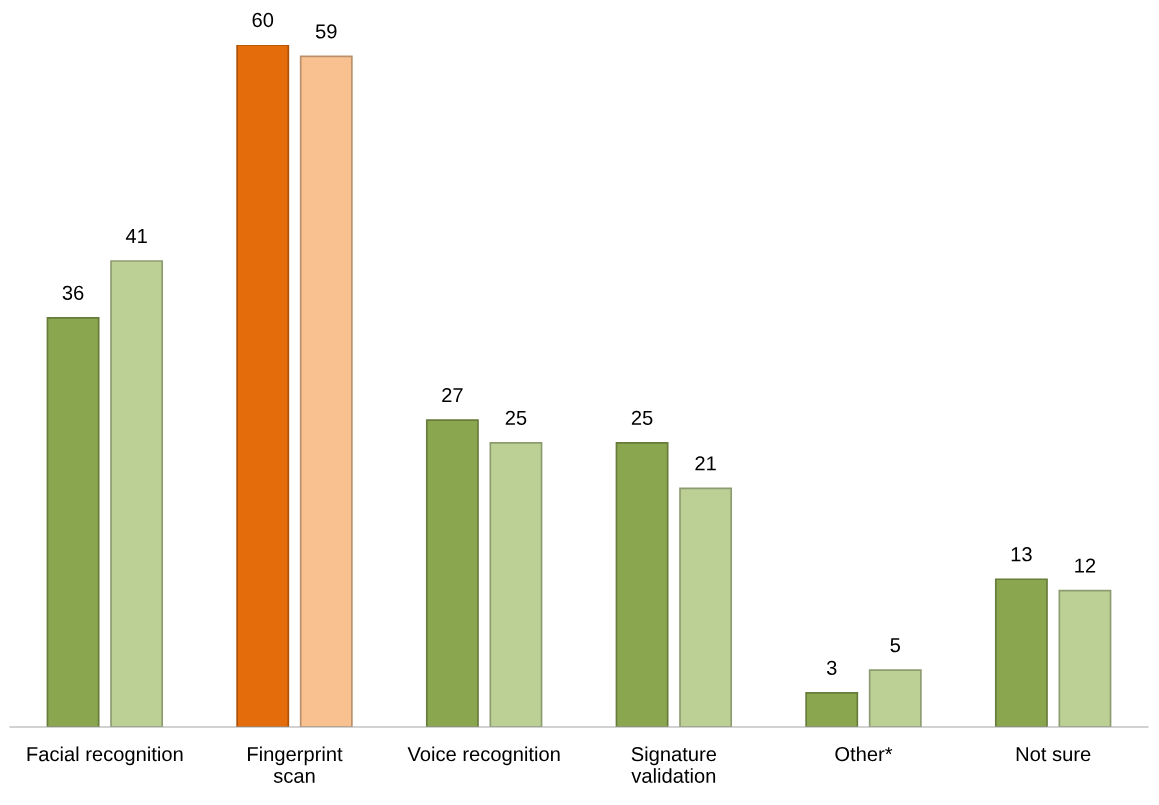 This screenshot has height=805, width=1159. What do you see at coordinates (295, 764) in the screenshot?
I see `x-tick-label: Fingerprint scan` at bounding box center [295, 764].